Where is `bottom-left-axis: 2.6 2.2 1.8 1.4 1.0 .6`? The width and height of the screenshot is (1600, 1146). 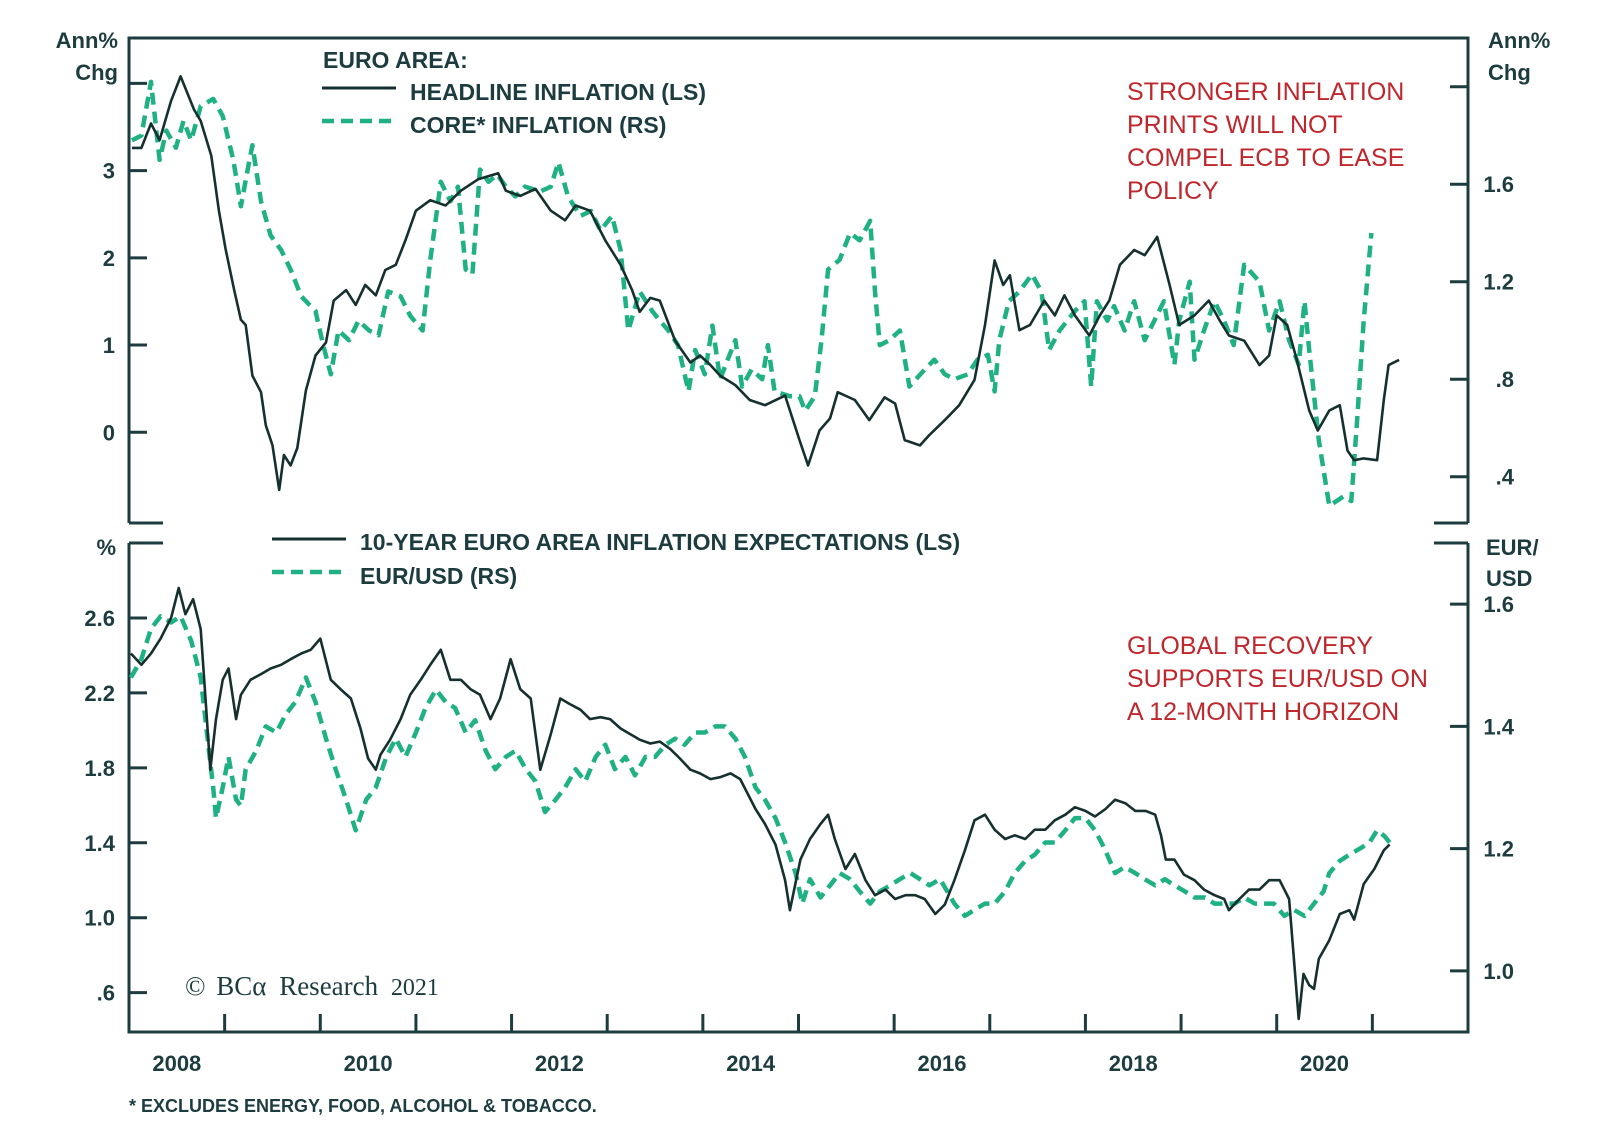 bottom-left-axis: 2.6 2.2 1.8 1.4 1.0 .6 is located at coordinates (115, 806).